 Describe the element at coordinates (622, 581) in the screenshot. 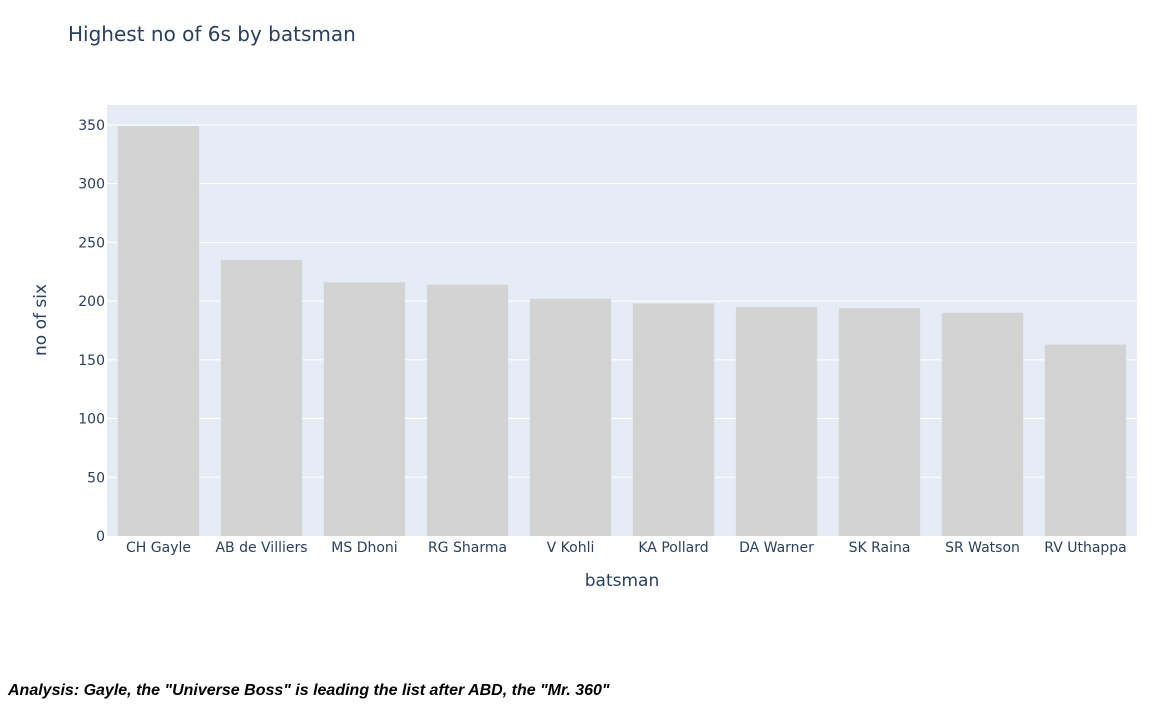

I see `x-axis-title: batsman` at that location.